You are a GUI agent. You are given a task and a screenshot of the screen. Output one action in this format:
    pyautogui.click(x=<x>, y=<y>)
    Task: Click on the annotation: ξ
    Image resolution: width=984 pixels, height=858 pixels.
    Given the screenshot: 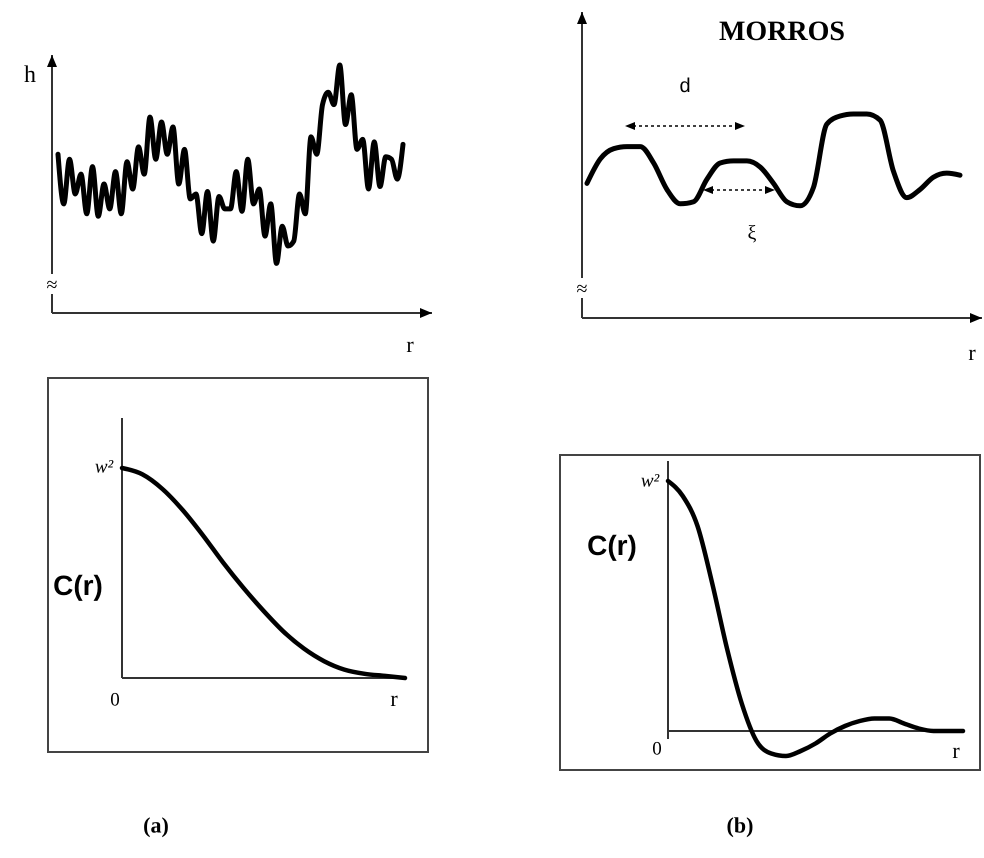 What is the action you would take?
    pyautogui.click(x=752, y=233)
    